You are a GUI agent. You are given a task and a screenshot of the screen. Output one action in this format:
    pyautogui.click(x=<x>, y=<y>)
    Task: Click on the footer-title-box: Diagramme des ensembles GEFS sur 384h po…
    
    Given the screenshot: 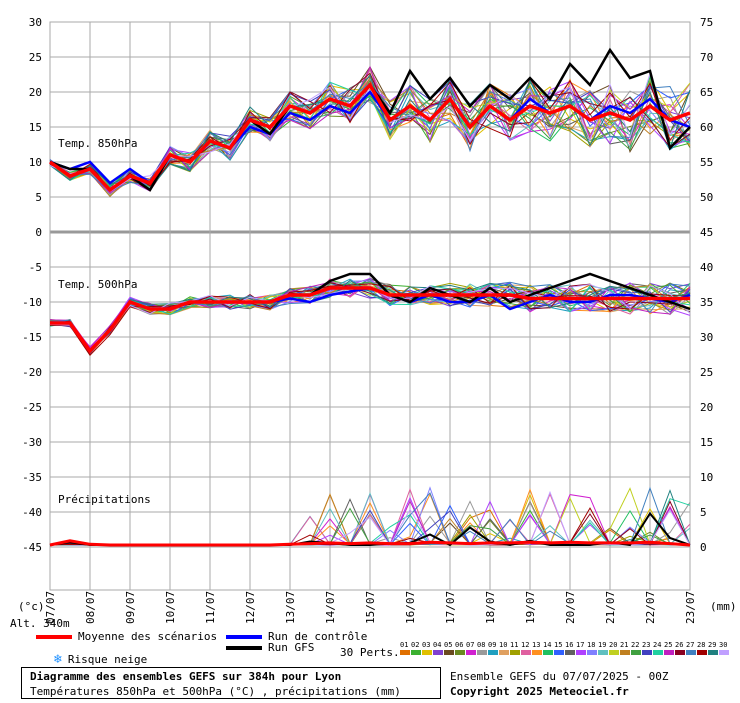 What is the action you would take?
    pyautogui.click(x=231, y=683)
    